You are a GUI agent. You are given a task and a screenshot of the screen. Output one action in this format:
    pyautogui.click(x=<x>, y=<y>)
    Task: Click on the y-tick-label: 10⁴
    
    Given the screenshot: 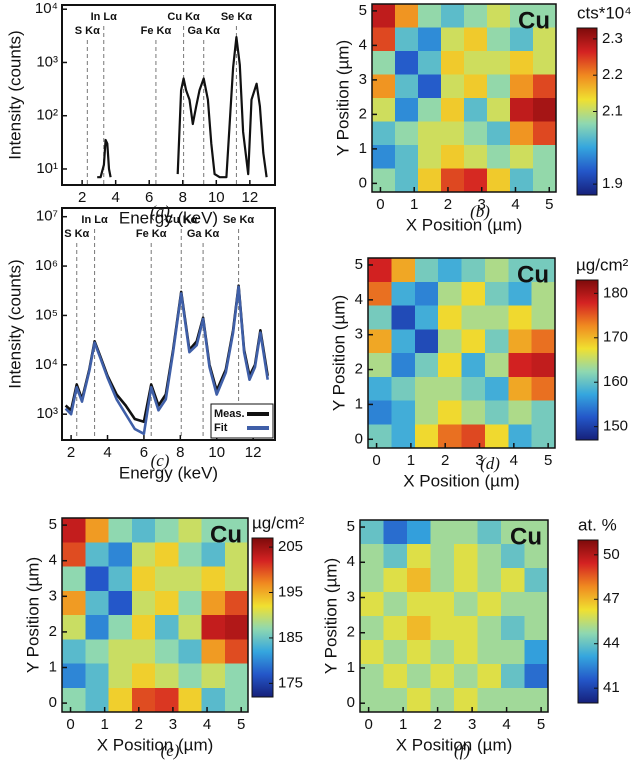 What is the action you would take?
    pyautogui.click(x=46, y=8)
    